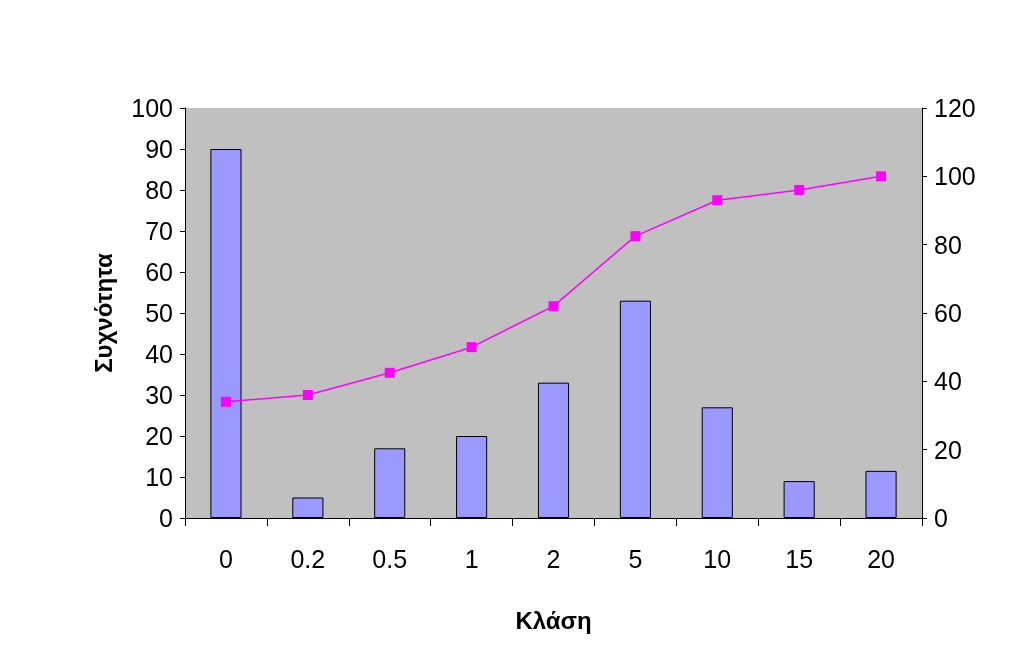 This screenshot has height=664, width=1014. Describe the element at coordinates (159, 477) in the screenshot. I see `y-tick-label: 10` at that location.